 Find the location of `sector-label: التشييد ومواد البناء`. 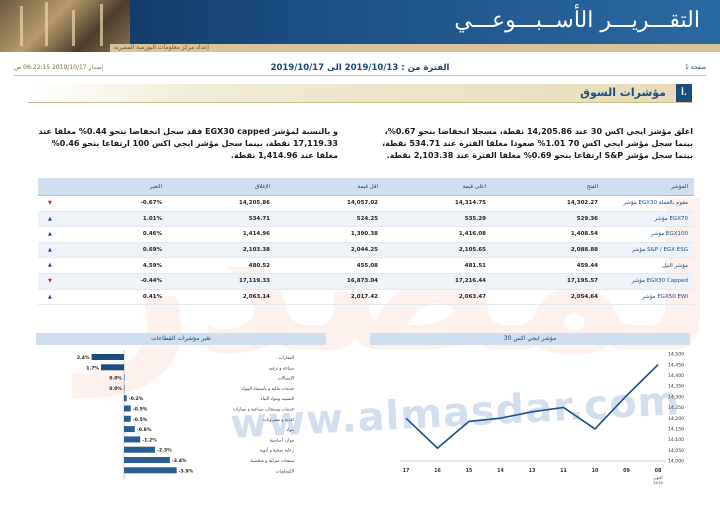

sector-label: التشييد ومواد البناء is located at coordinates (277, 399).